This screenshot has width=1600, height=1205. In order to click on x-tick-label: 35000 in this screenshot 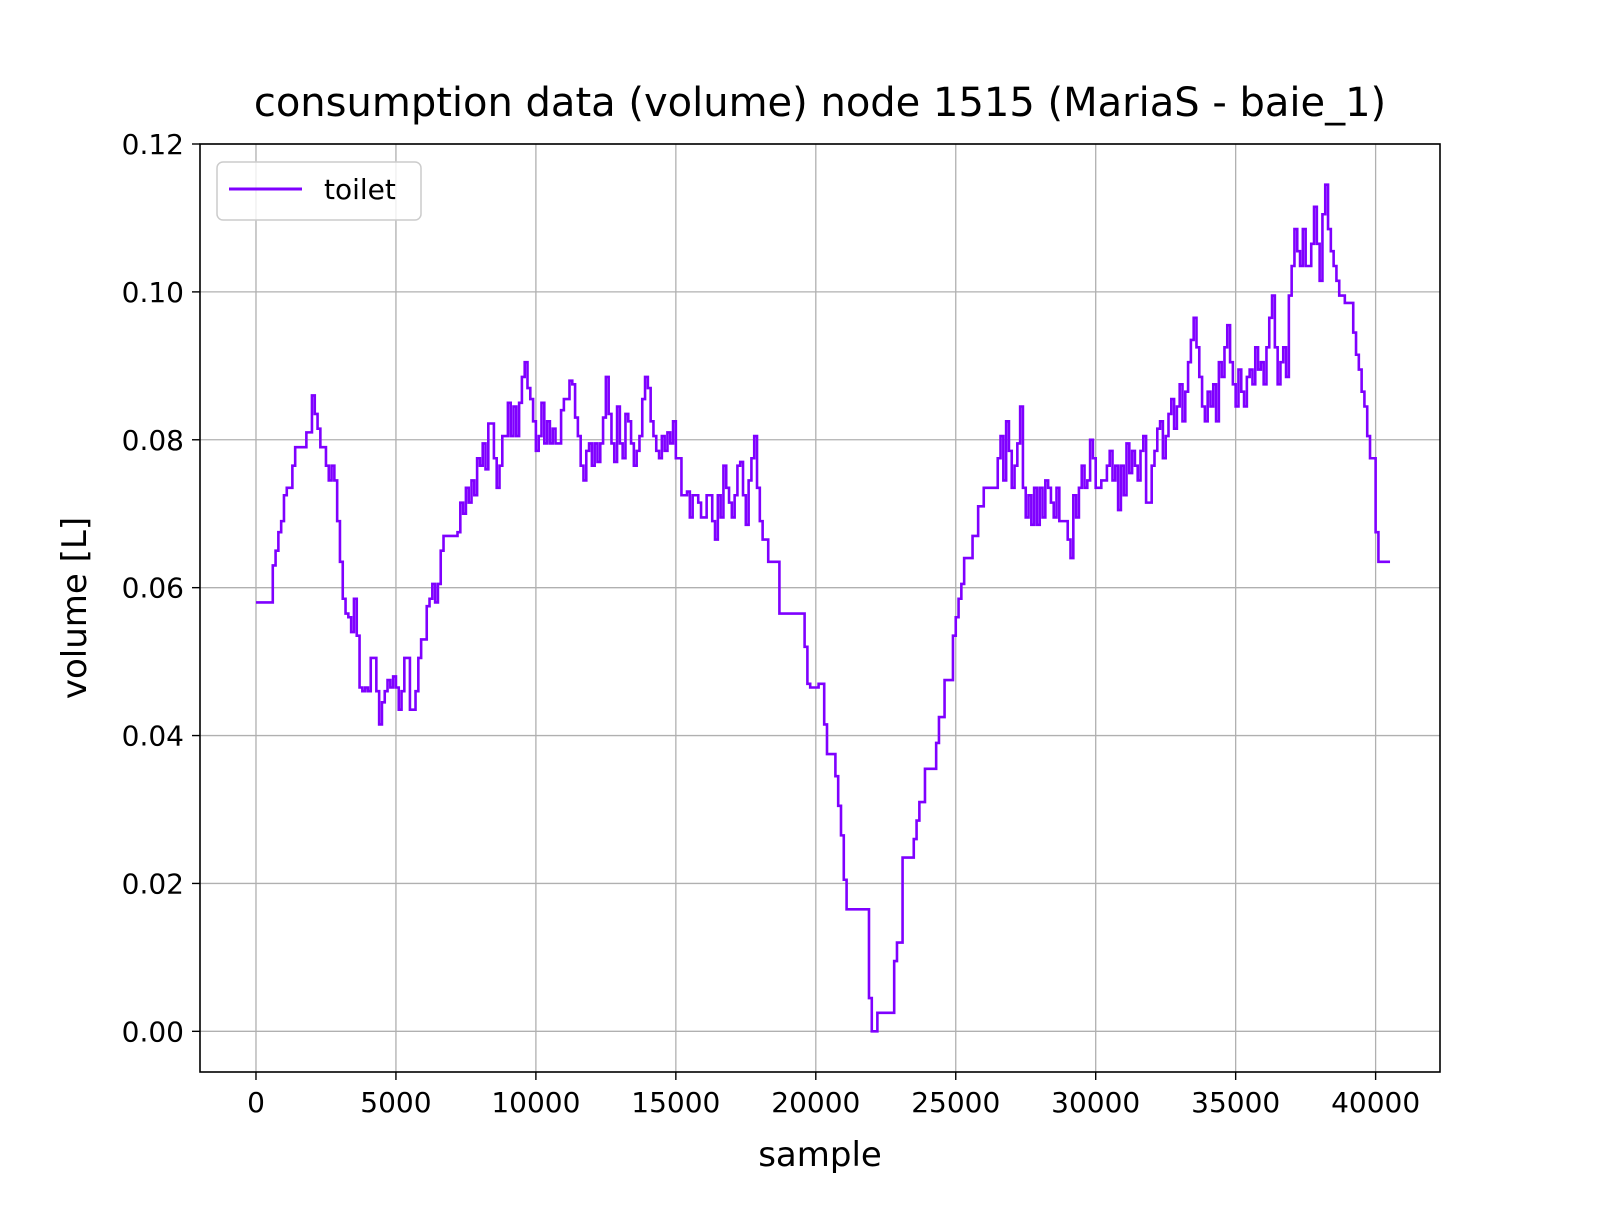, I will do `click(1235, 1102)`.